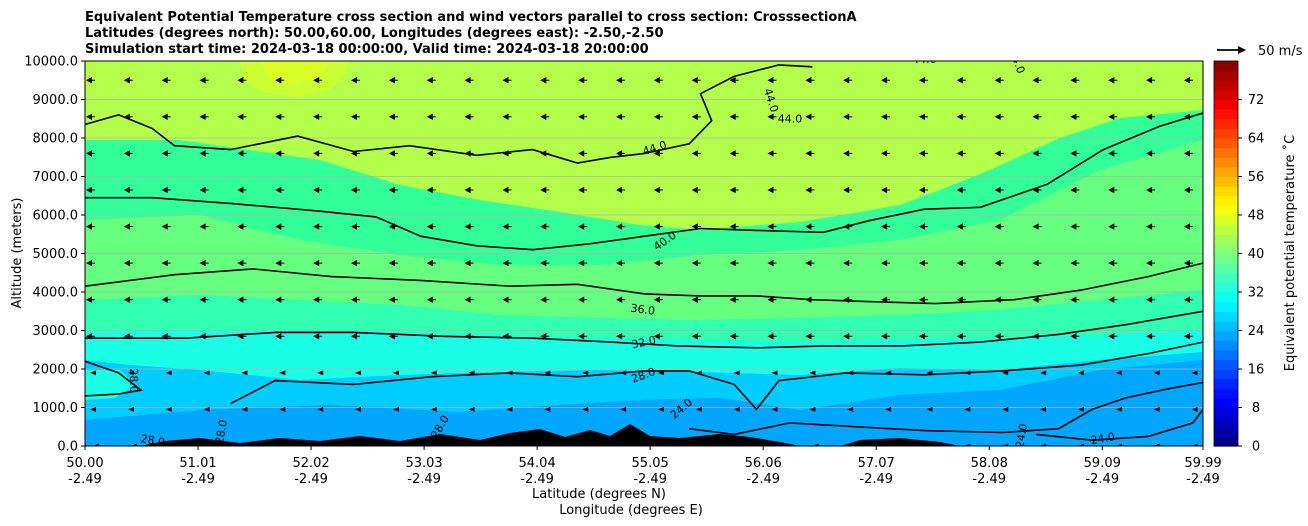 Image resolution: width=1308 pixels, height=526 pixels. What do you see at coordinates (56, 293) in the screenshot?
I see `y-tick-label: 4000.0` at bounding box center [56, 293].